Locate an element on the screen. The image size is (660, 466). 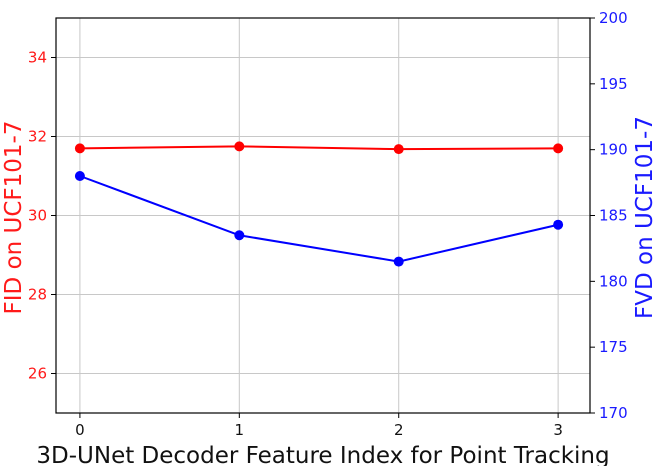
y-left-tick-label: 34 is located at coordinates (37, 58).